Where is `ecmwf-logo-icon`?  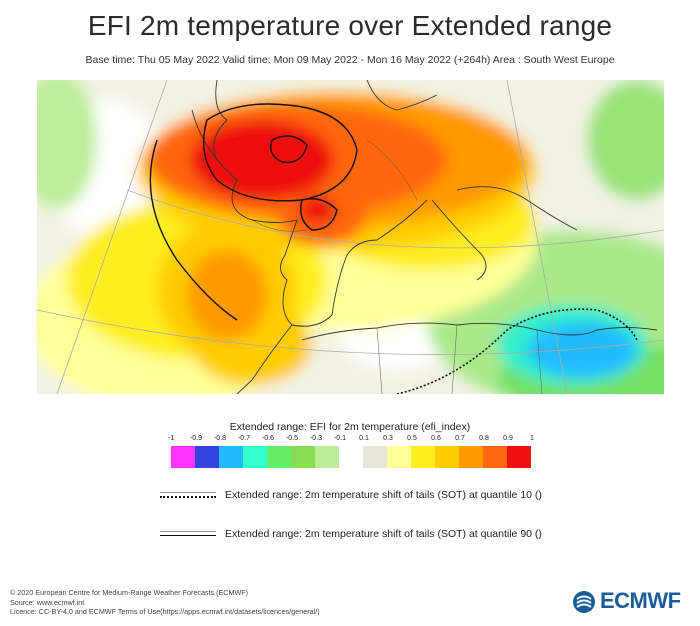
ecmwf-logo-icon is located at coordinates (584, 602).